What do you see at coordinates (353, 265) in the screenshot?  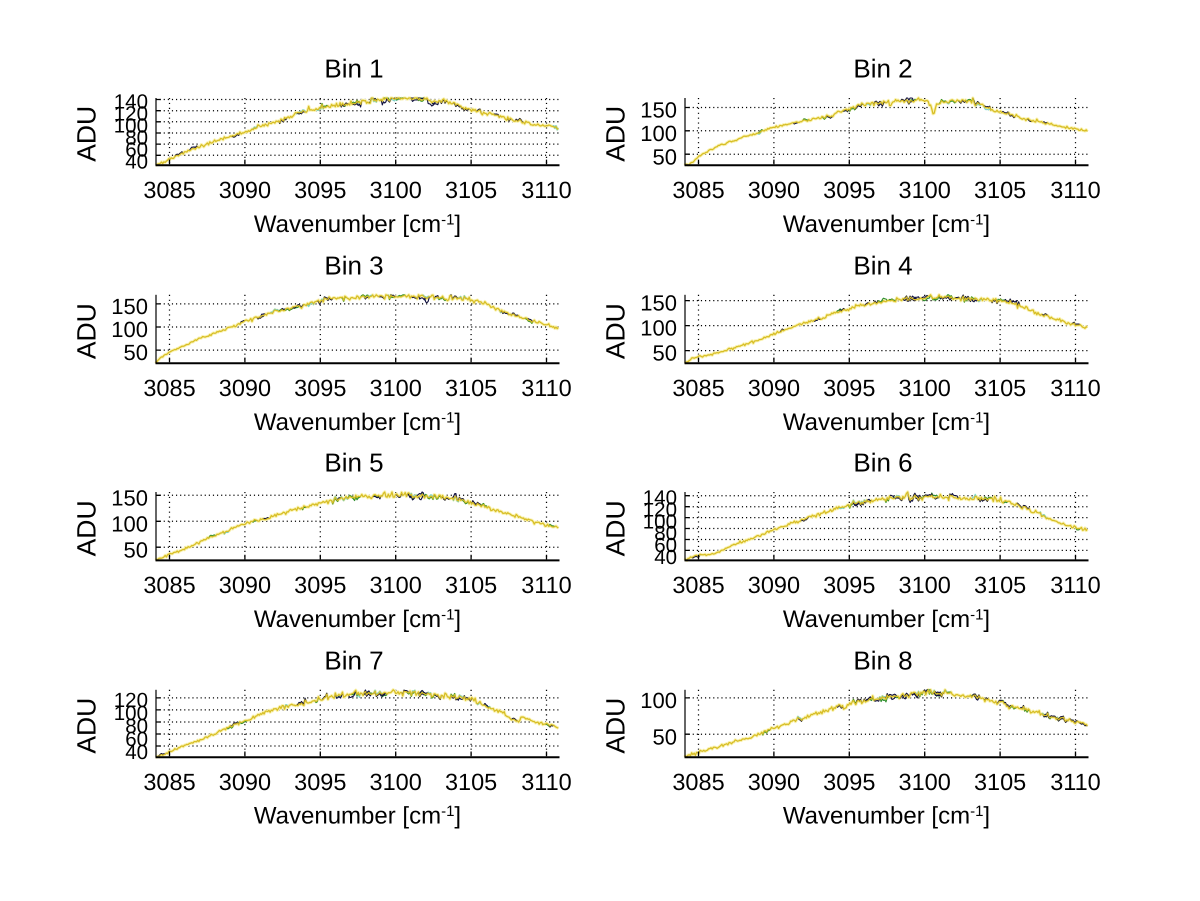 I see `svg-text: Bin 3` at bounding box center [353, 265].